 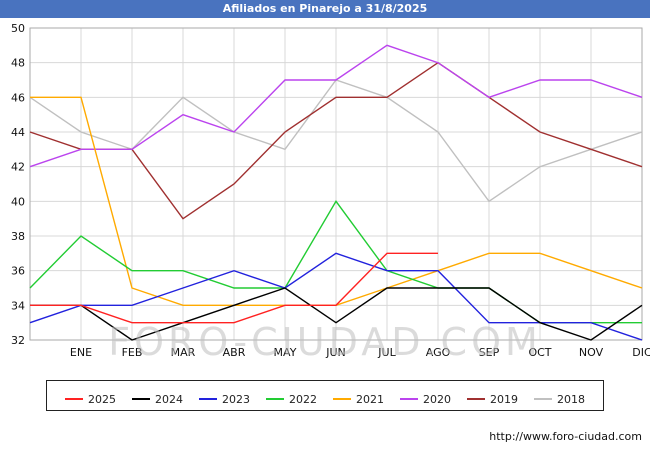 What do you see at coordinates (325, 434) in the screenshot?
I see `footer: http://www.foro-ciudad.com` at bounding box center [325, 434].